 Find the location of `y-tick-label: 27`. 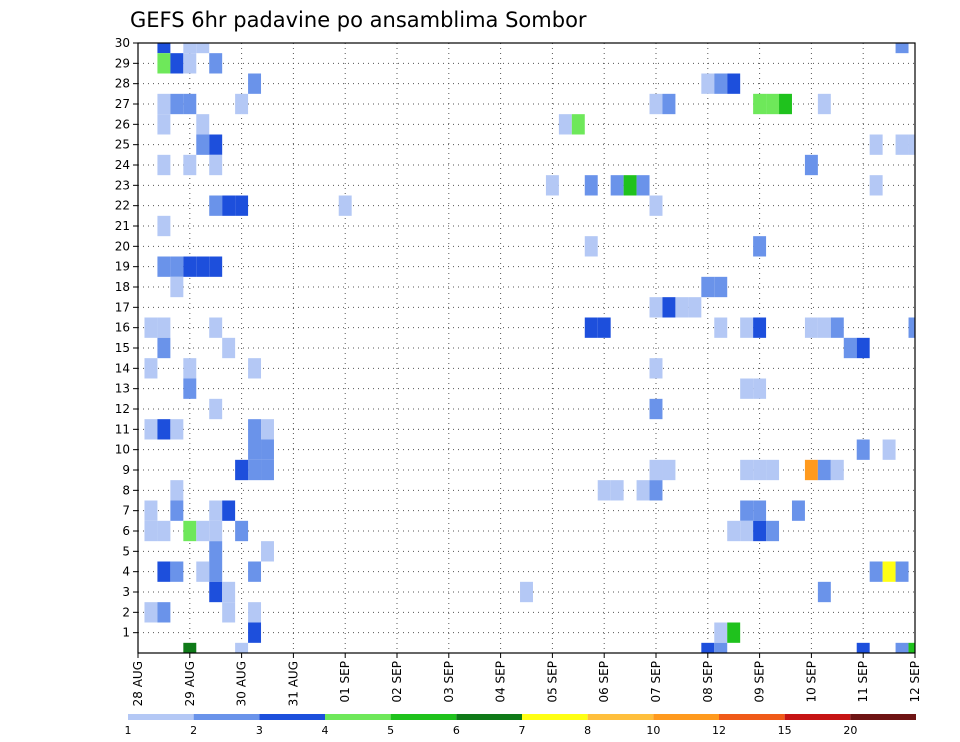

y-tick-label: 27 is located at coordinates (122, 104).